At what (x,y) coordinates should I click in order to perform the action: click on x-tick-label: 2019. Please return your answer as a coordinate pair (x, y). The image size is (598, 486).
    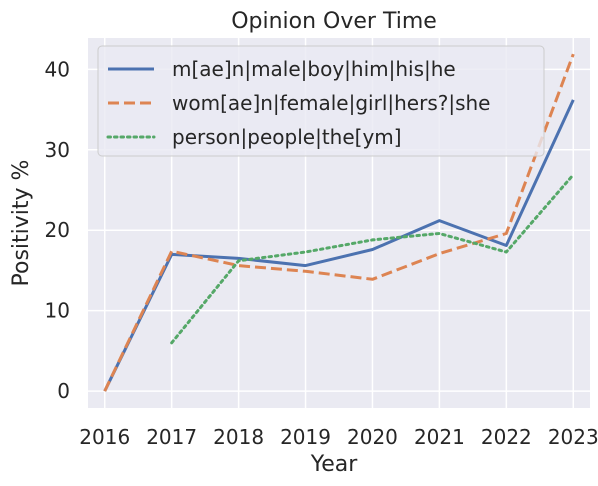
    Looking at the image, I should click on (305, 437).